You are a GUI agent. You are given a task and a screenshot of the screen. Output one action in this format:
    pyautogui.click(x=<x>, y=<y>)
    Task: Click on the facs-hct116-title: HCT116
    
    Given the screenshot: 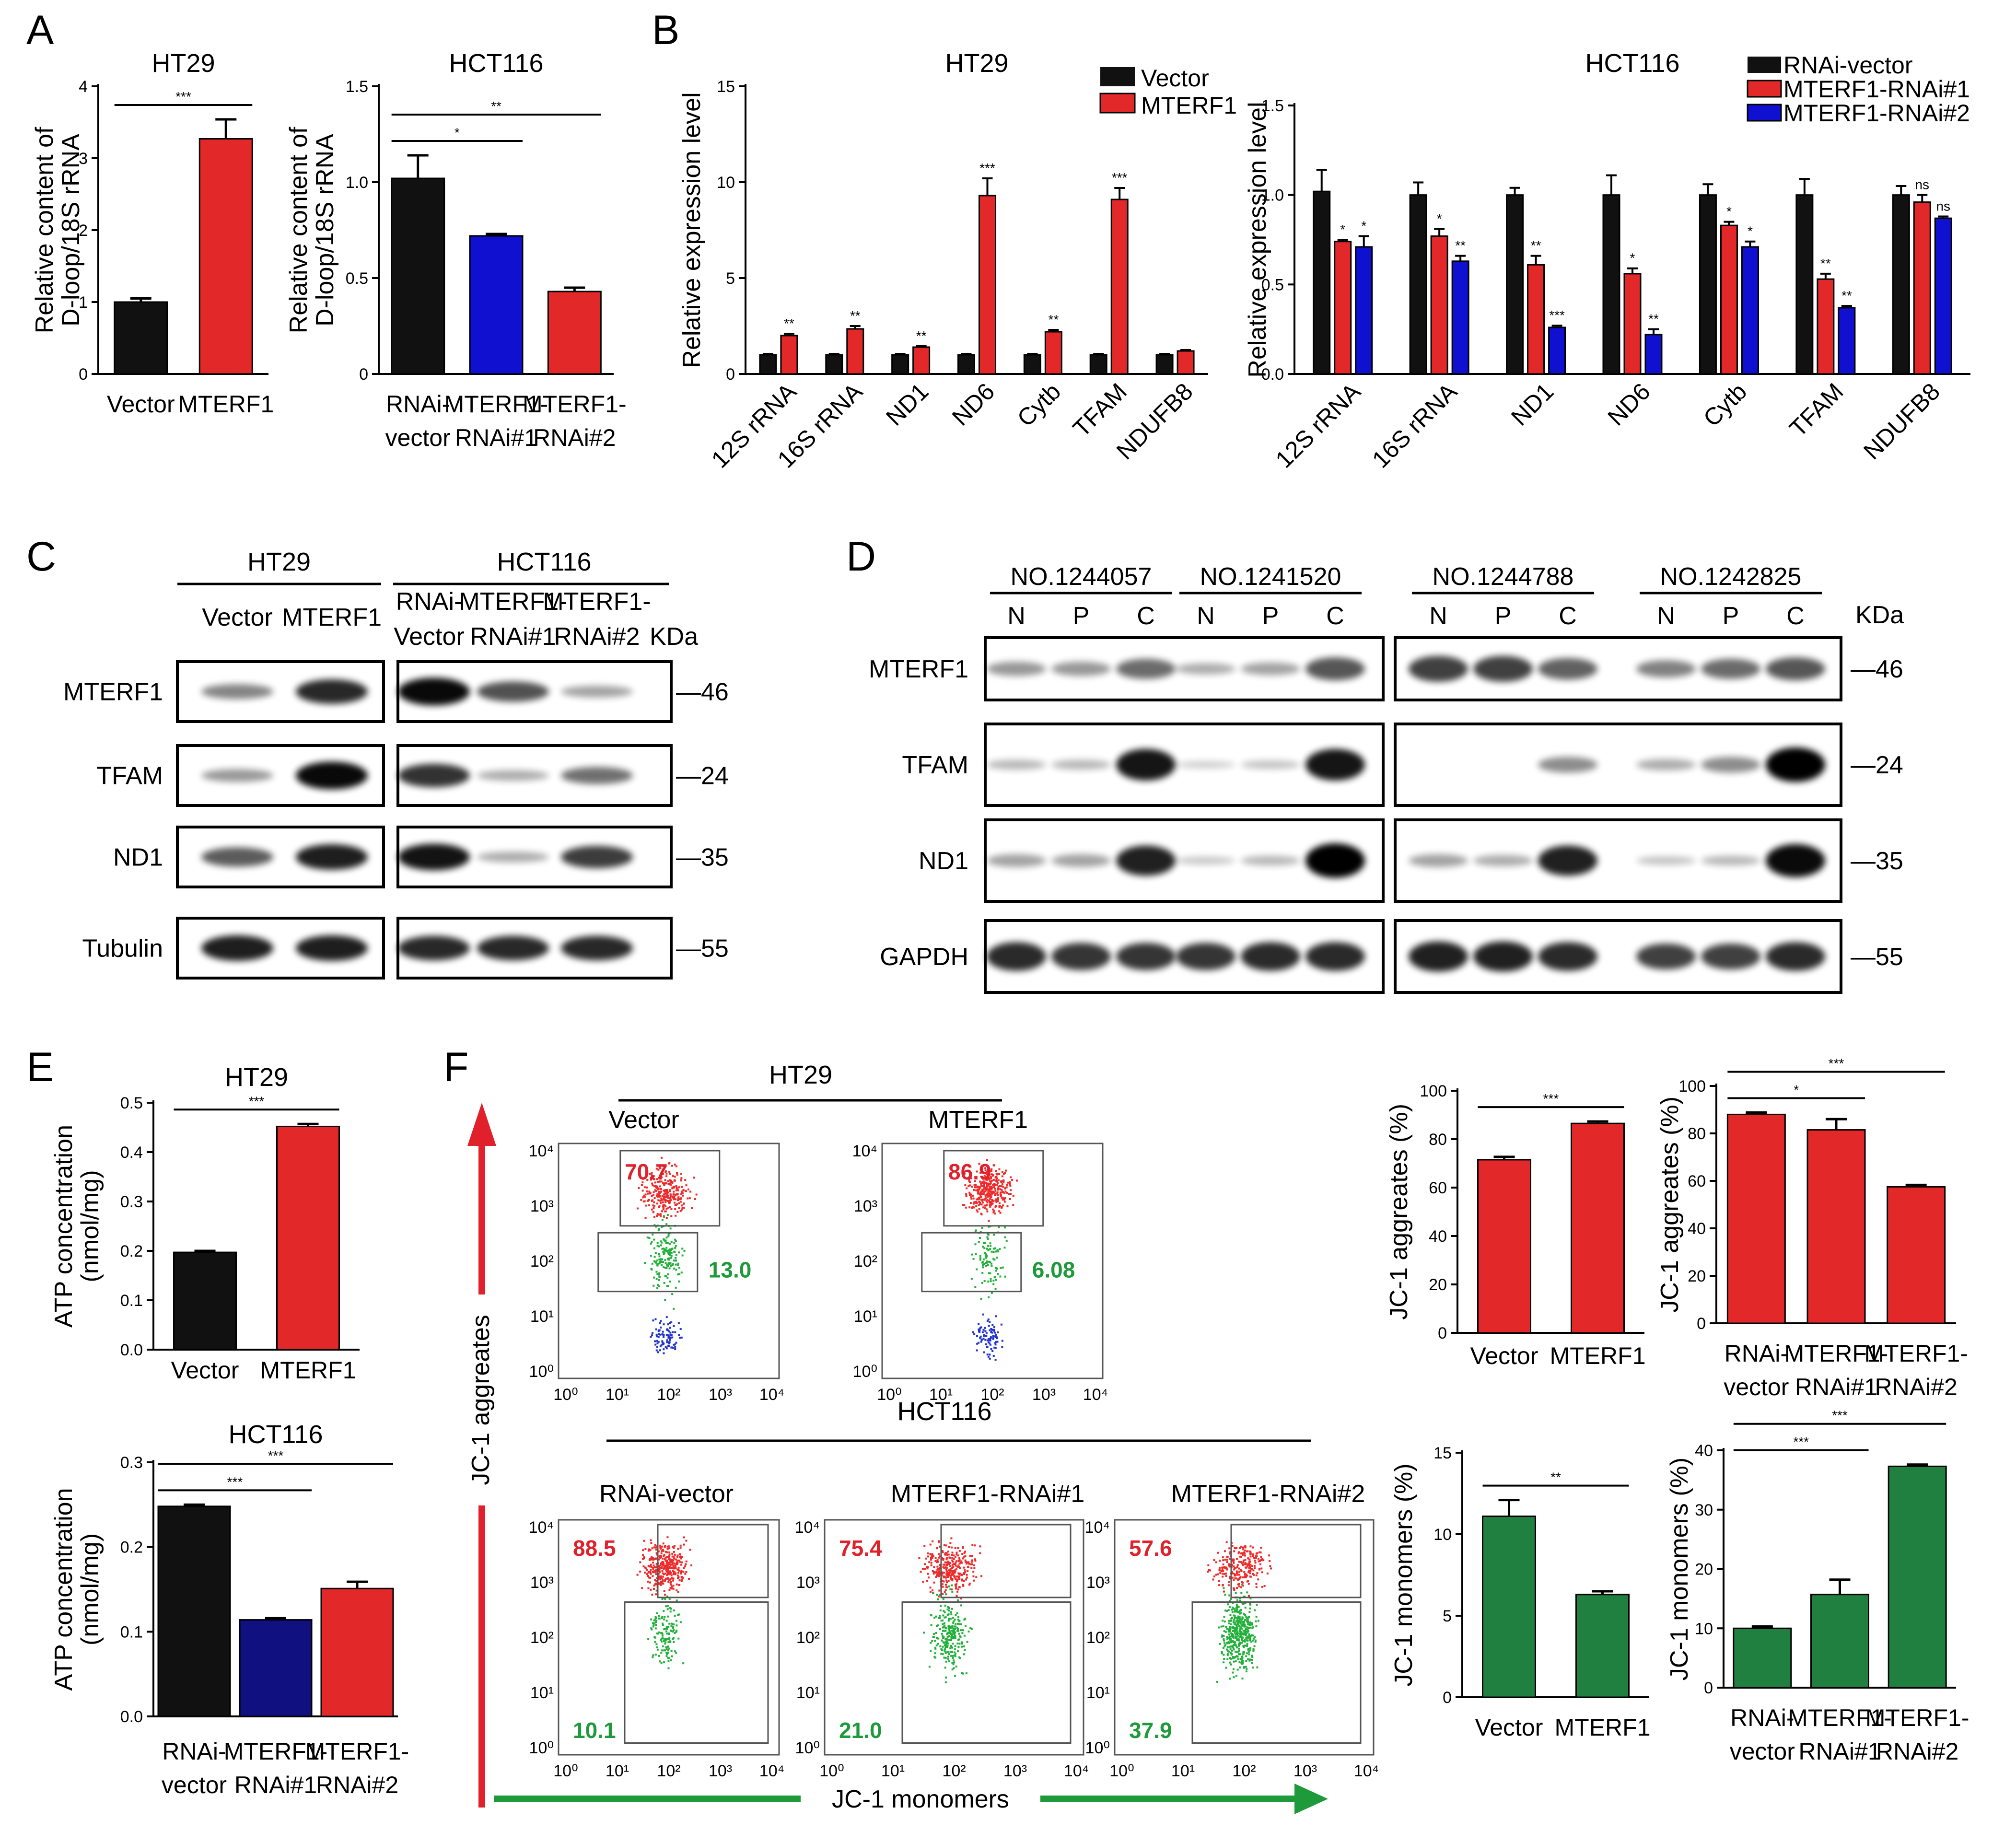 What is the action you would take?
    pyautogui.click(x=944, y=1411)
    